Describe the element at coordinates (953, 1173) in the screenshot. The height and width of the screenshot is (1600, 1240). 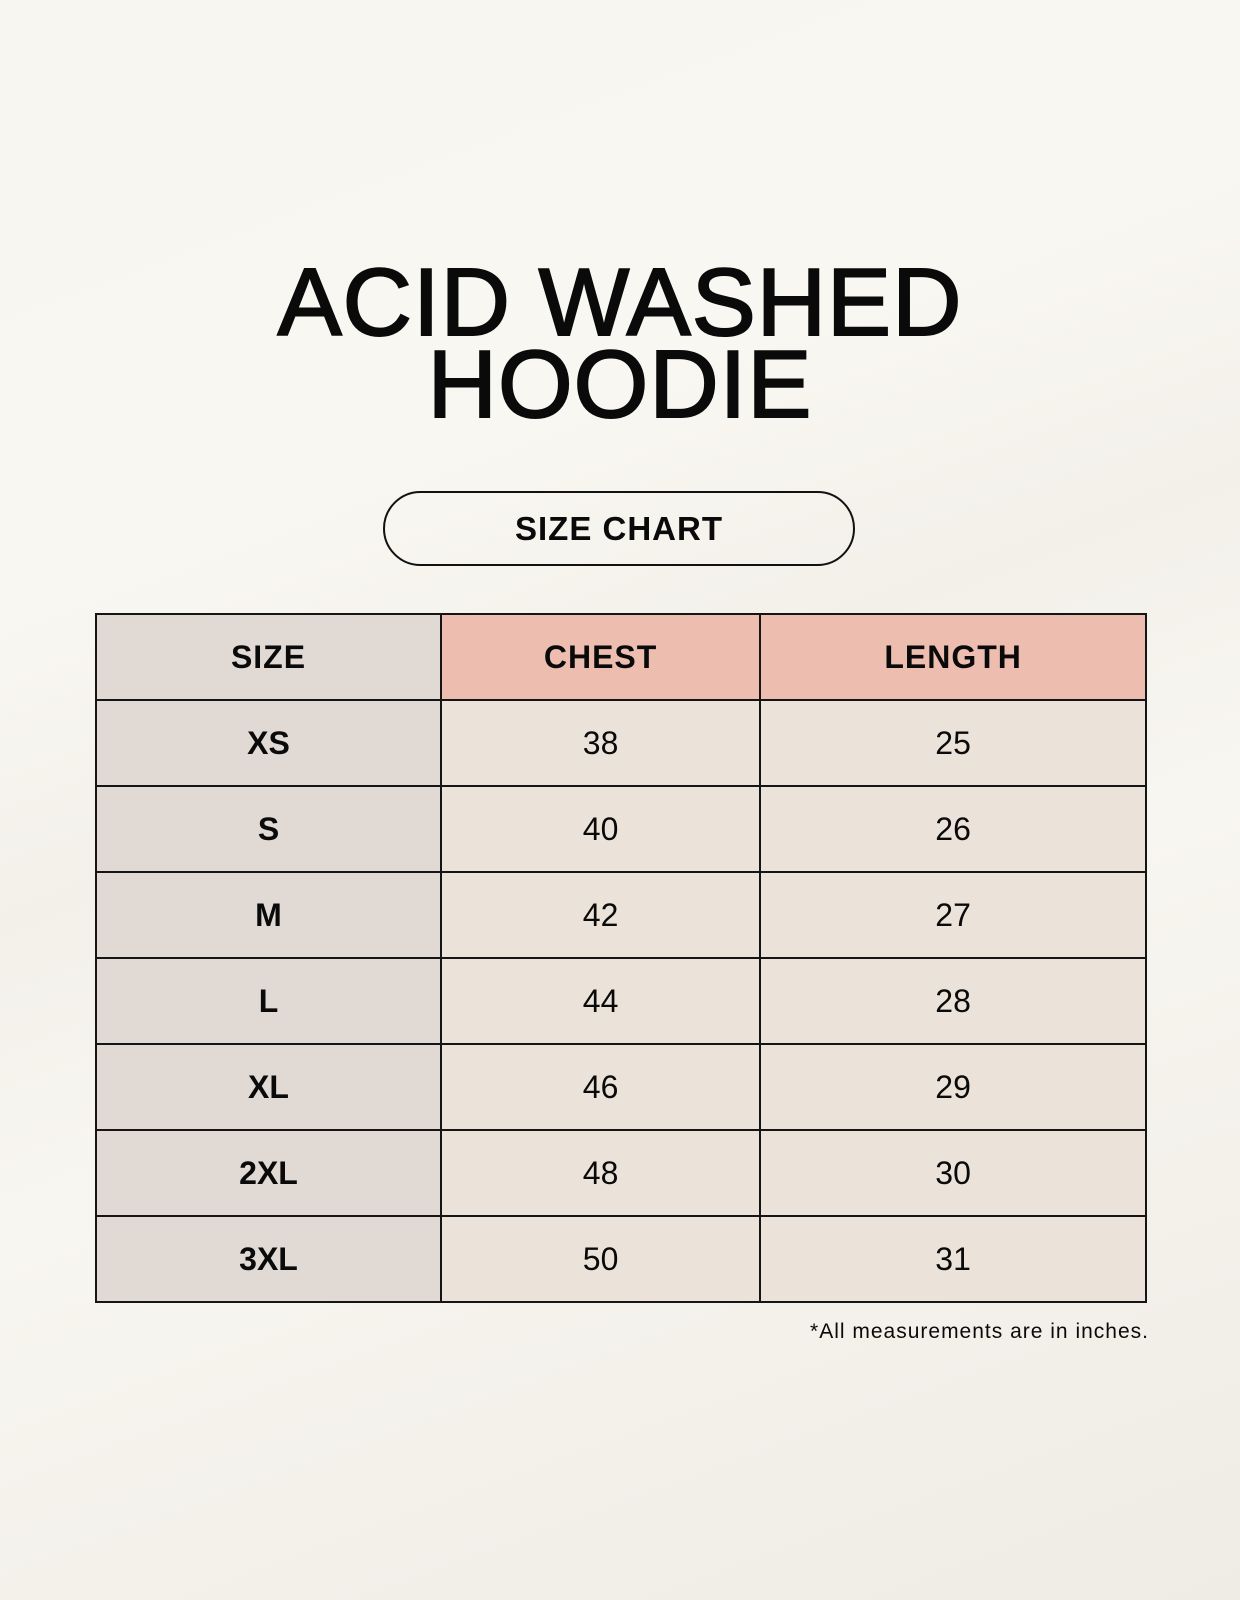
I see `cell-length: 30` at that location.